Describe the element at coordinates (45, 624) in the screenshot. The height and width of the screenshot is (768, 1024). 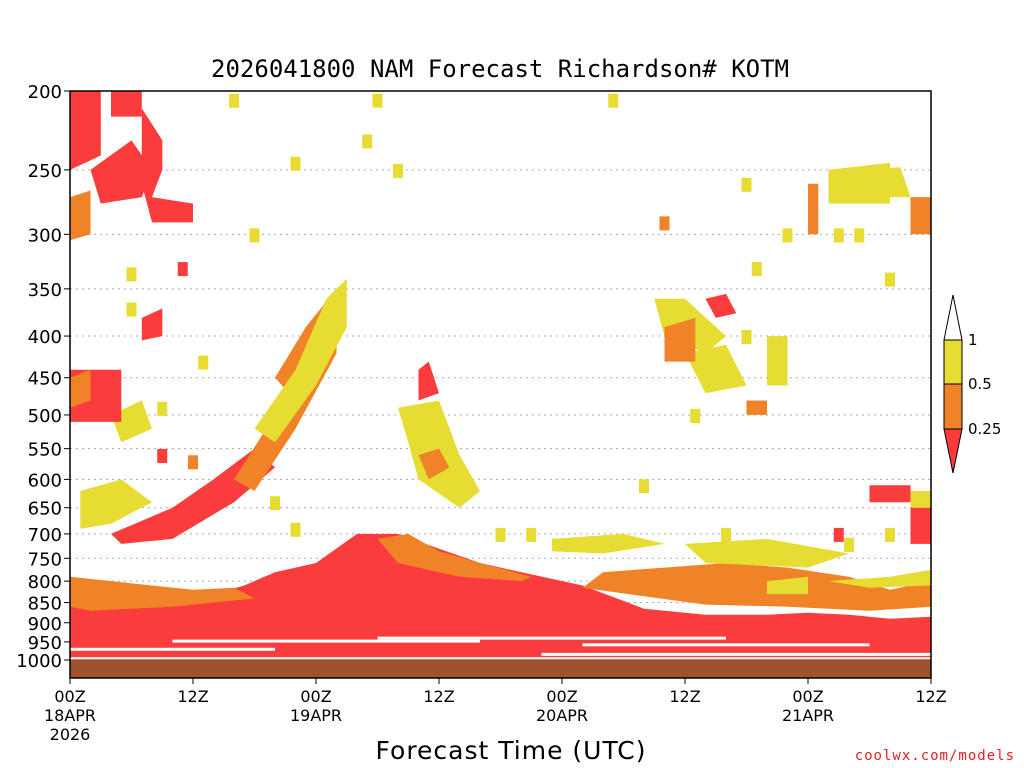
I see `y-tick-label: 900` at that location.